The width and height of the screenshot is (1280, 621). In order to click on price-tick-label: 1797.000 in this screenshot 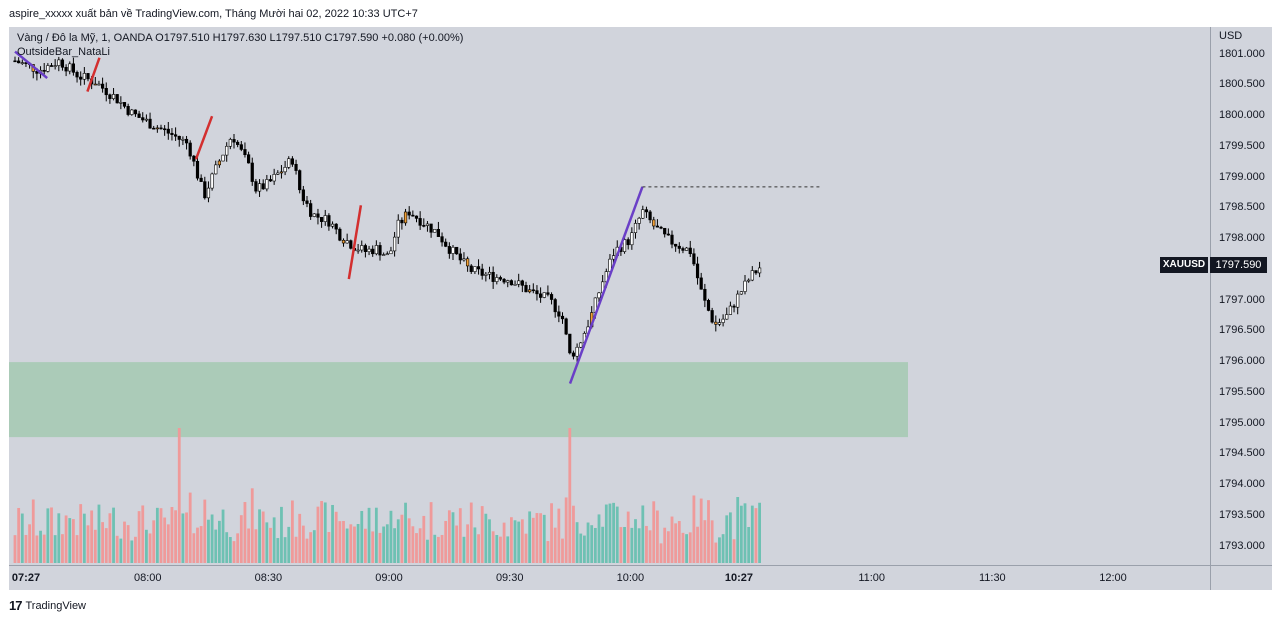, I will do `click(1242, 299)`.